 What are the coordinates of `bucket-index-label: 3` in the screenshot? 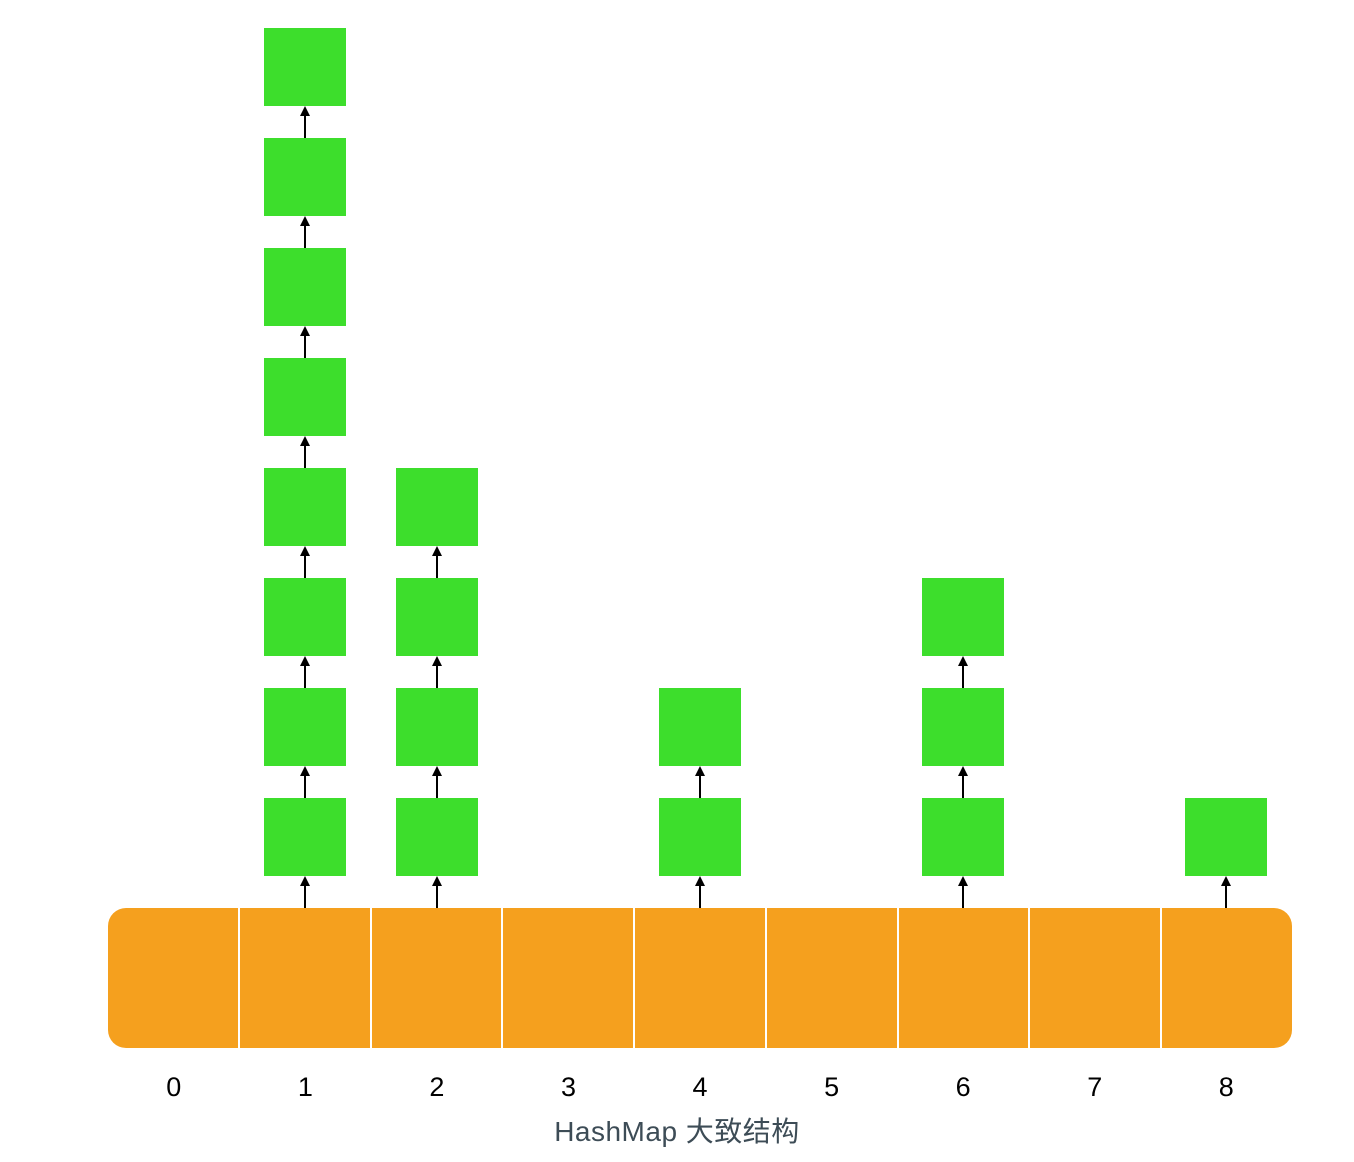 It's located at (568, 1087).